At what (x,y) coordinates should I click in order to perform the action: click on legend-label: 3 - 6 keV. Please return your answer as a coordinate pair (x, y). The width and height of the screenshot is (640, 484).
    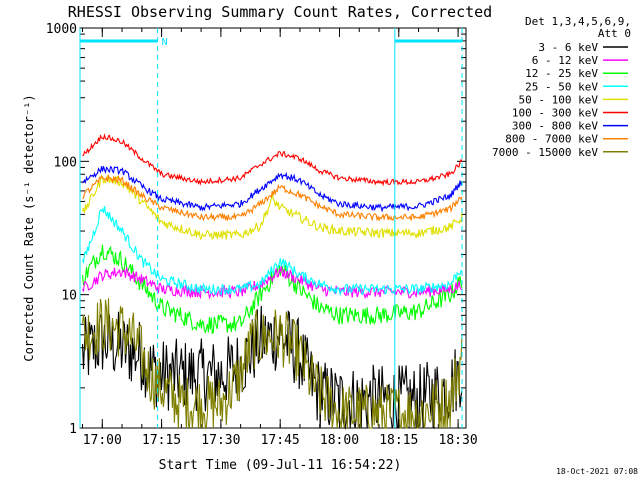
    Looking at the image, I should click on (568, 47).